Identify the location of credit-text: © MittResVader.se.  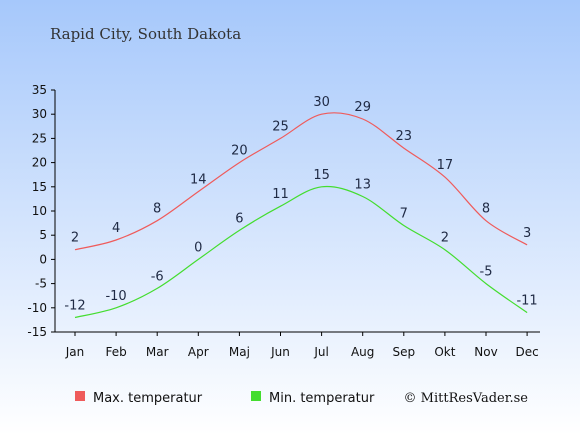
(466, 398).